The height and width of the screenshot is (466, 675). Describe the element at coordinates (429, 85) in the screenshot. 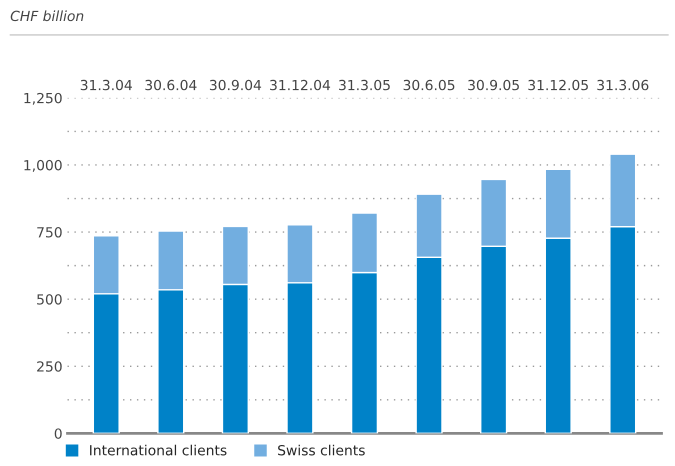

I see `x-tick-label: 30.6.05` at that location.